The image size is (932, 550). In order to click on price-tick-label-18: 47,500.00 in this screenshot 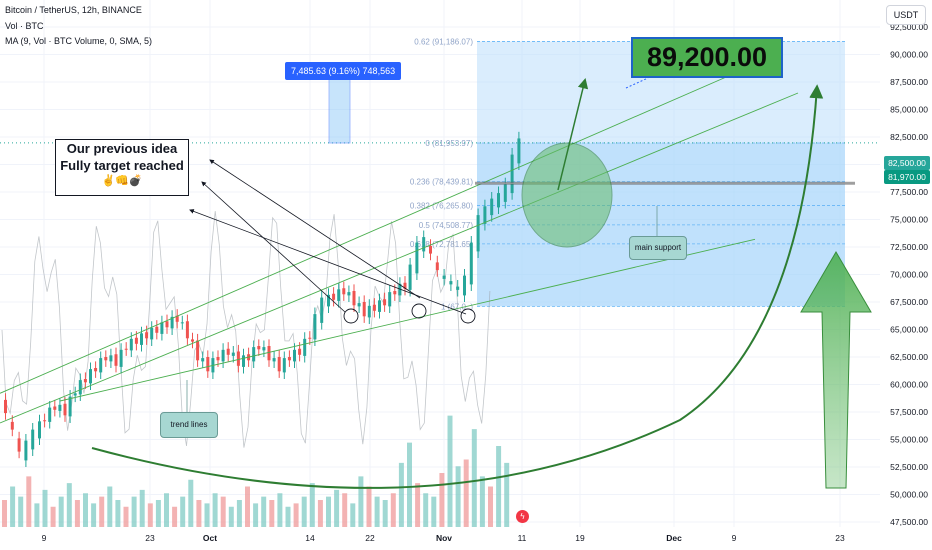, I will do `click(909, 522)`.